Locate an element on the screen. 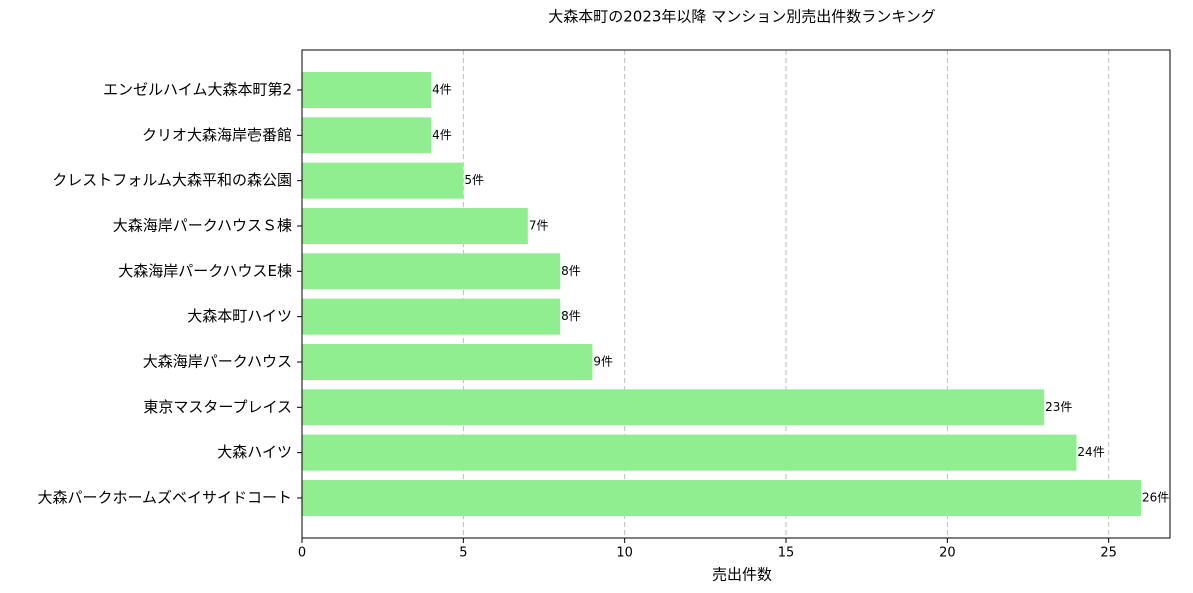 The image size is (1193, 593). x-tick-label: 15 is located at coordinates (786, 553).